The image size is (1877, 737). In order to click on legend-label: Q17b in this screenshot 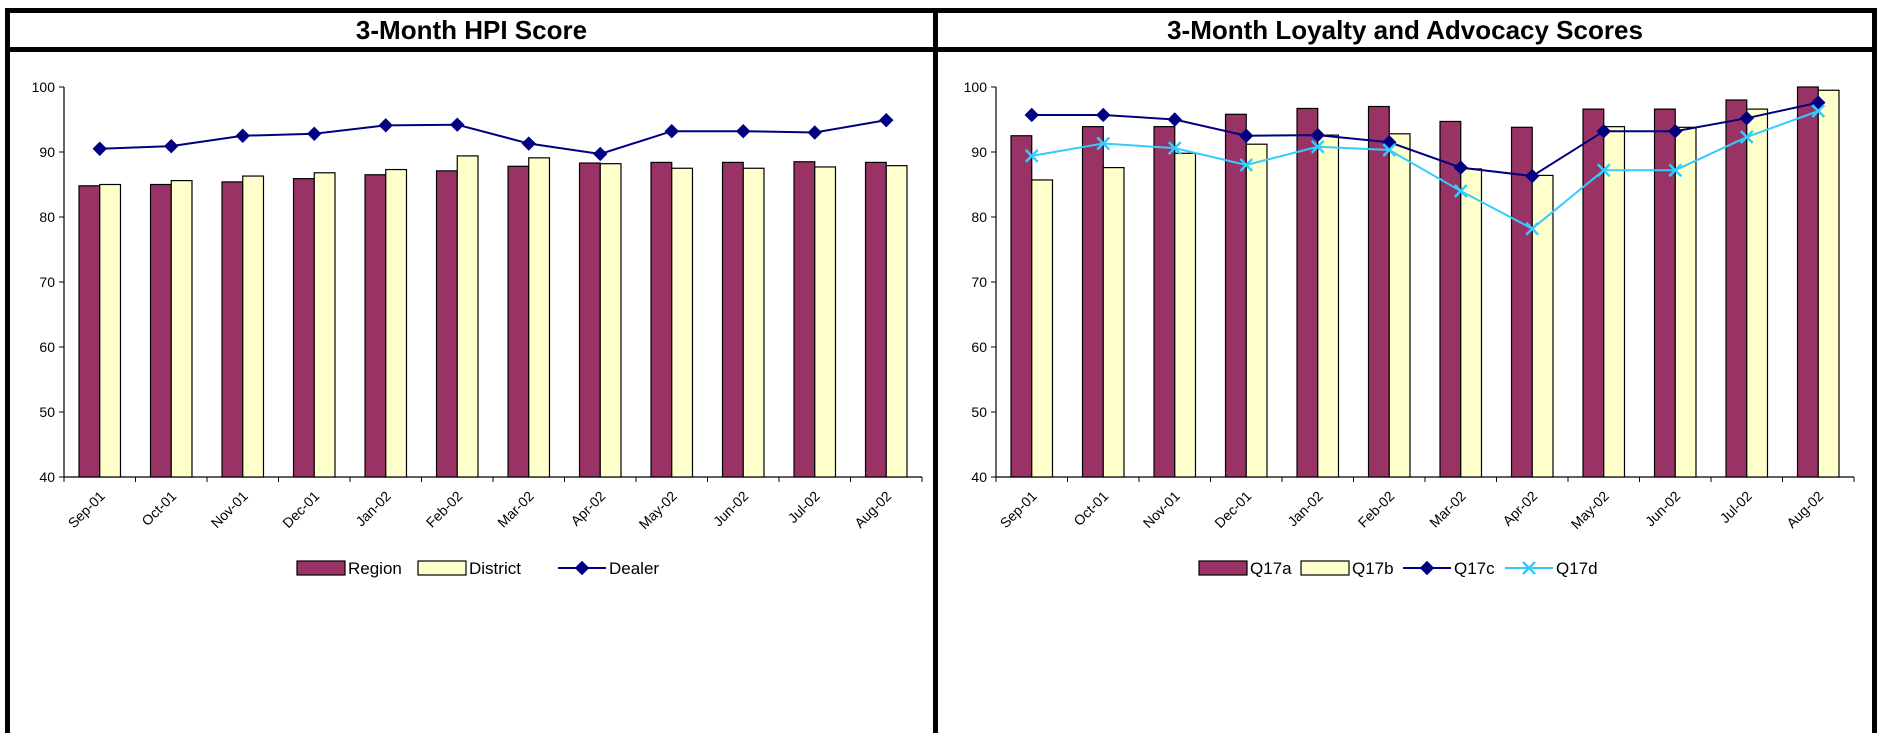, I will do `click(1373, 568)`.